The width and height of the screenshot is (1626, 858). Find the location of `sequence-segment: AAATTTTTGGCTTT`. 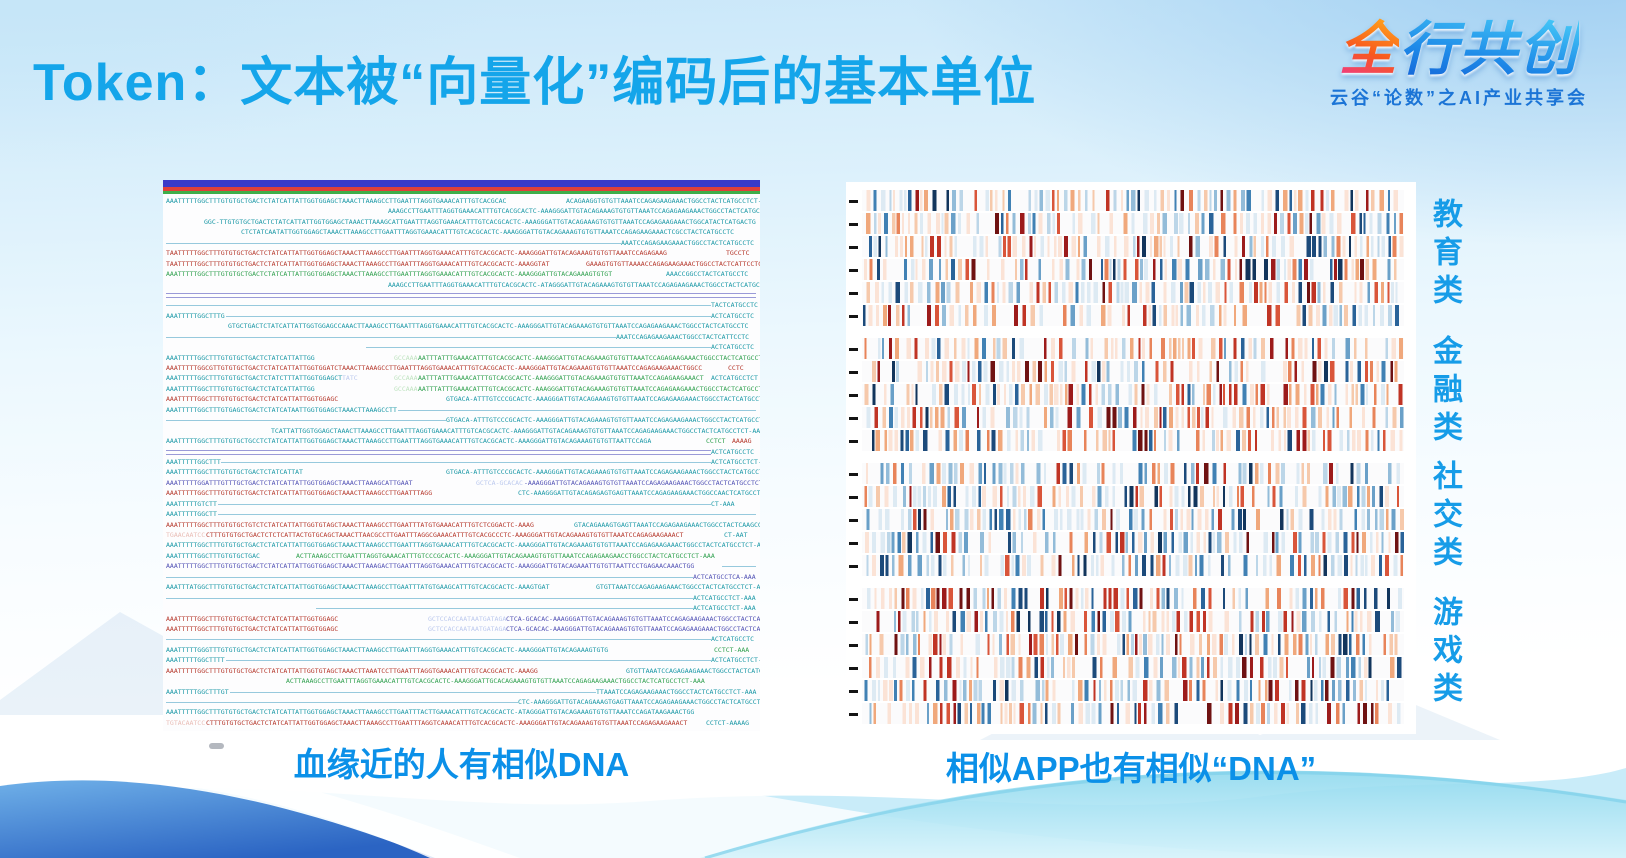

sequence-segment: AAATTTTTGGCTTT is located at coordinates (193, 461).